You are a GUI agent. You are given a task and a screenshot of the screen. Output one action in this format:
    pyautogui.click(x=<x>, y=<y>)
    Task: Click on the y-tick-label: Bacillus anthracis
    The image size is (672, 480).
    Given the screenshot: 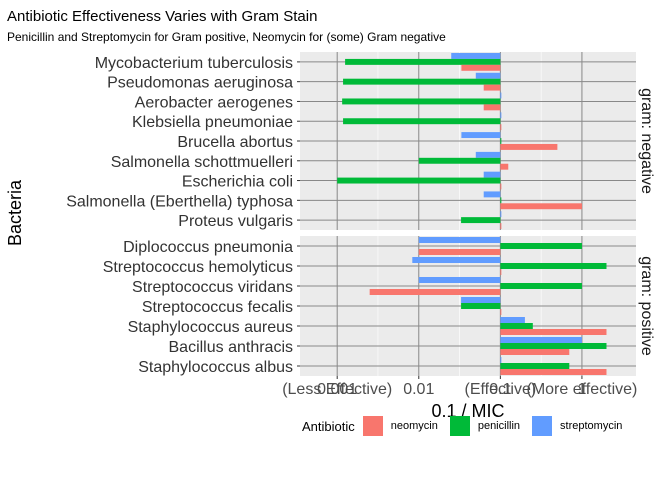 What is the action you would take?
    pyautogui.click(x=231, y=347)
    